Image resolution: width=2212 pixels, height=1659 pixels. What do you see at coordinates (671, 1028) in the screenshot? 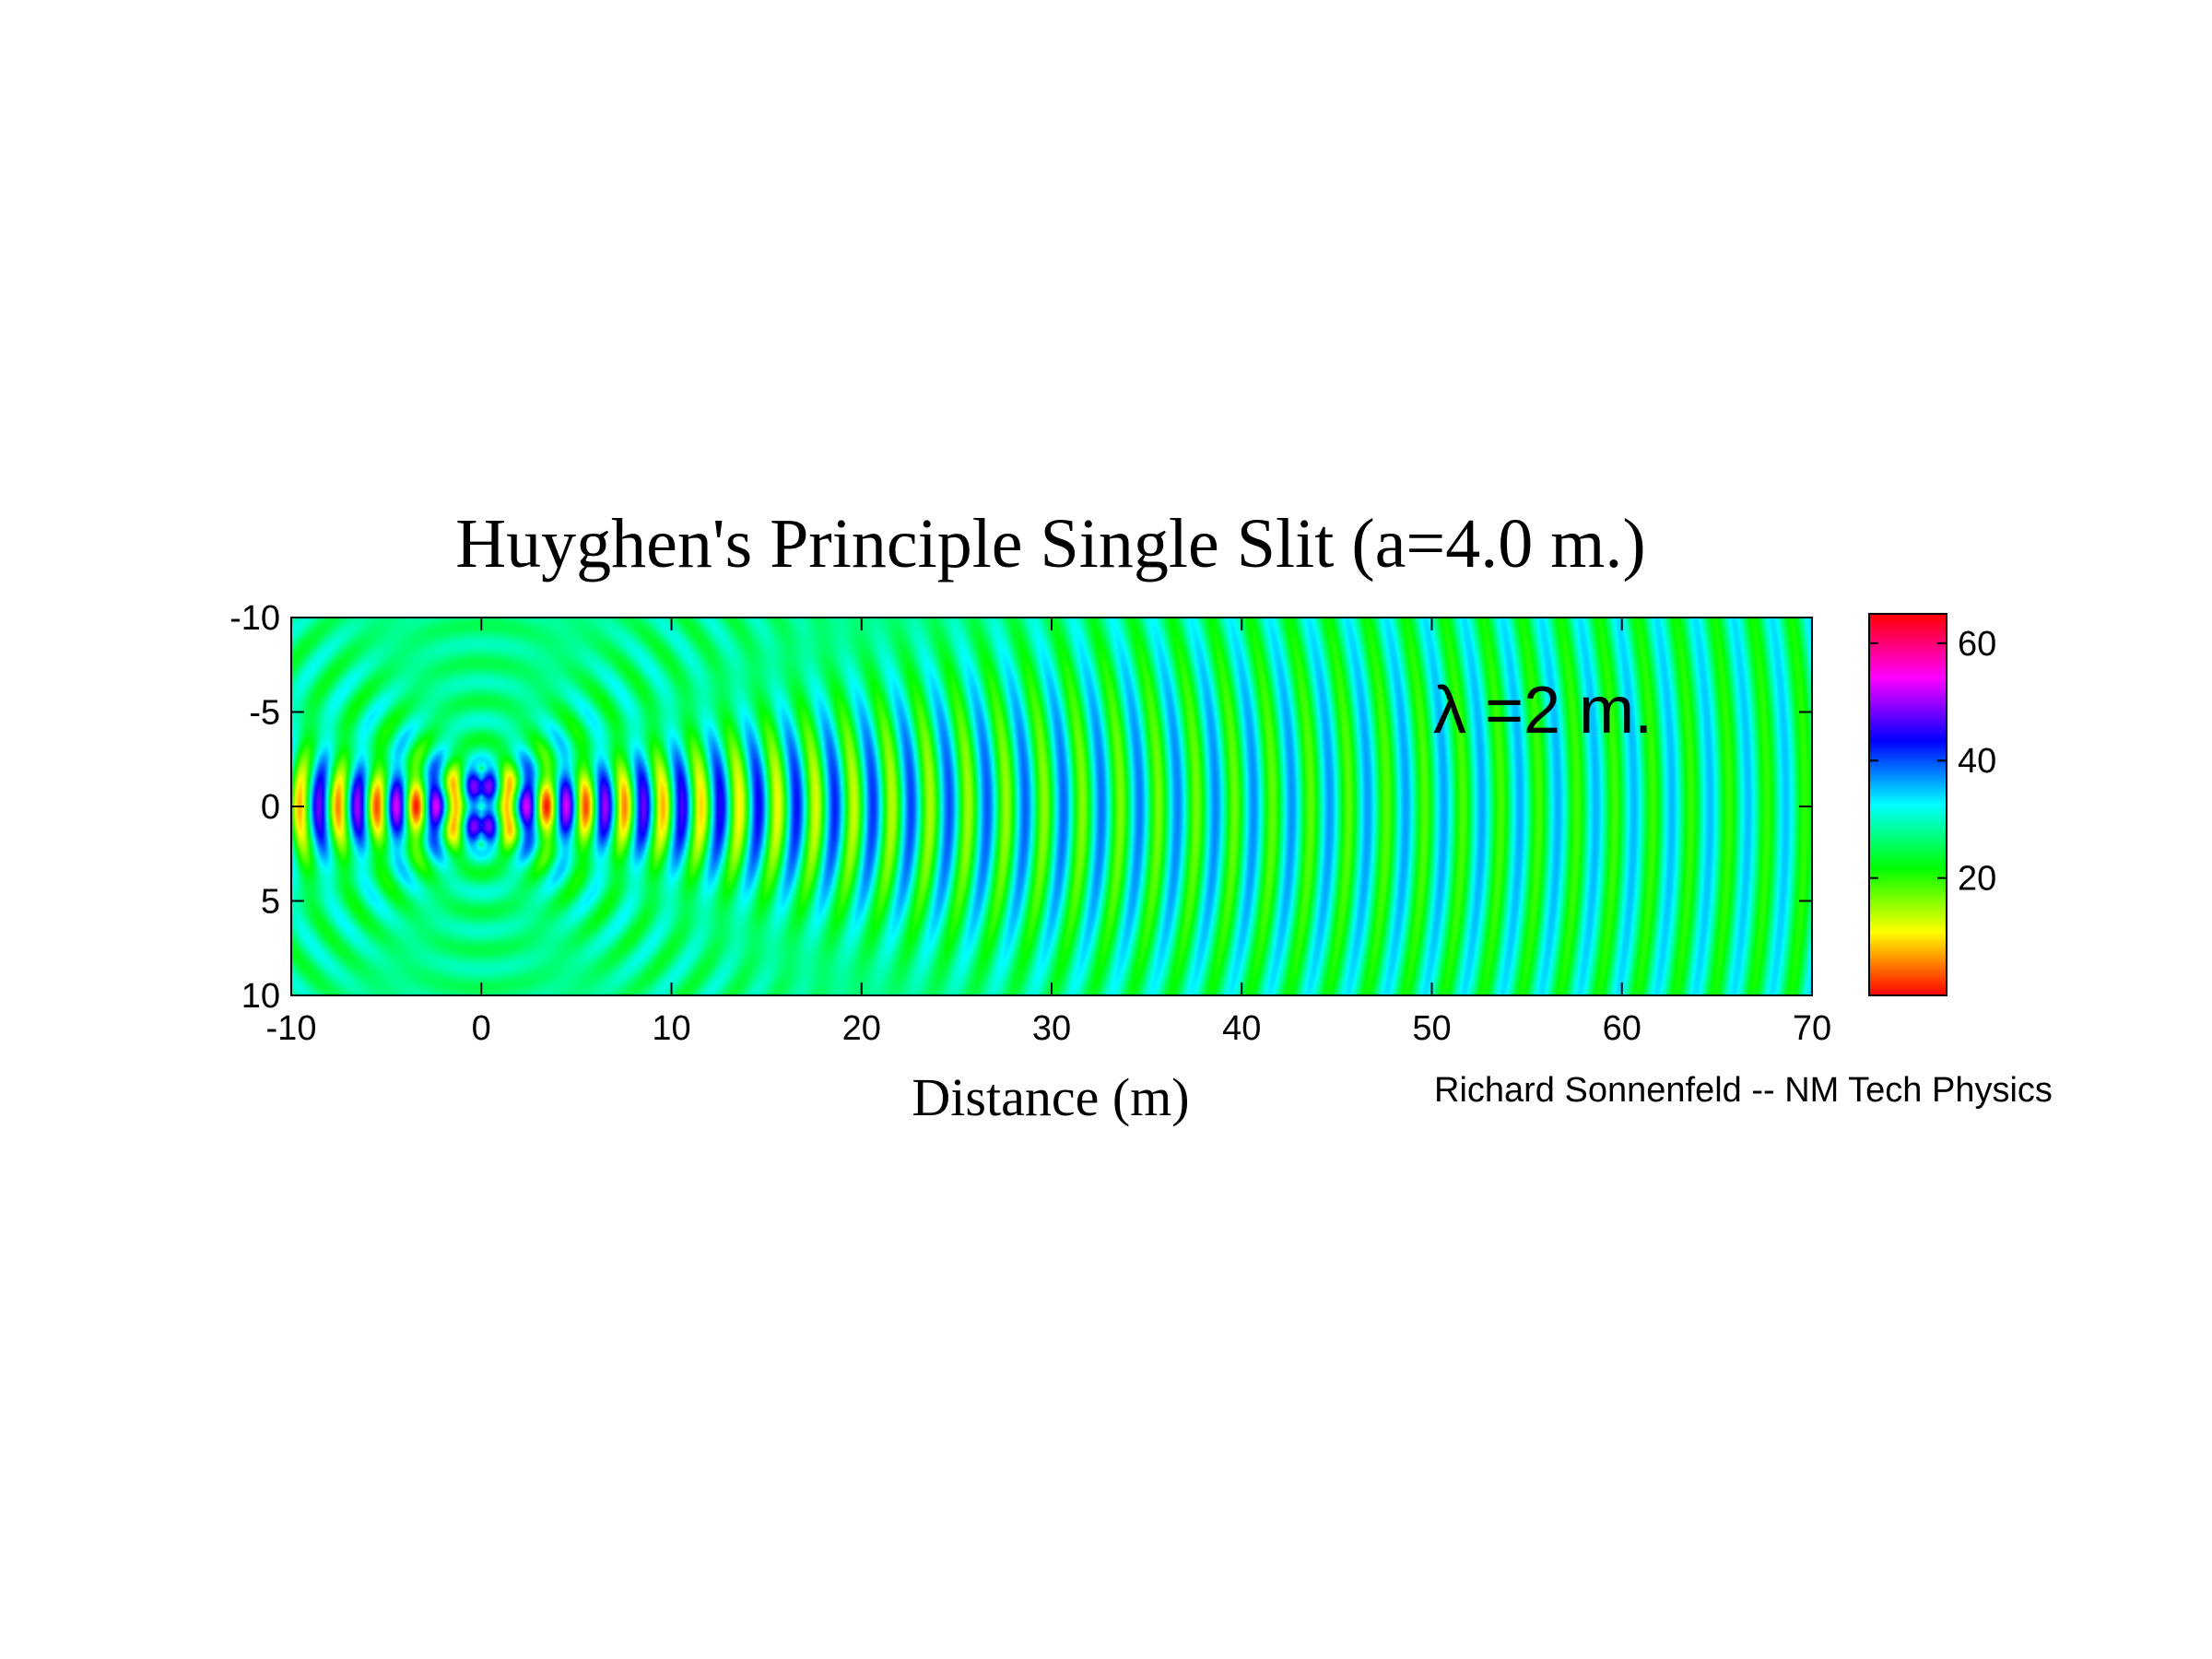
I see `x-tick-label: 10` at bounding box center [671, 1028].